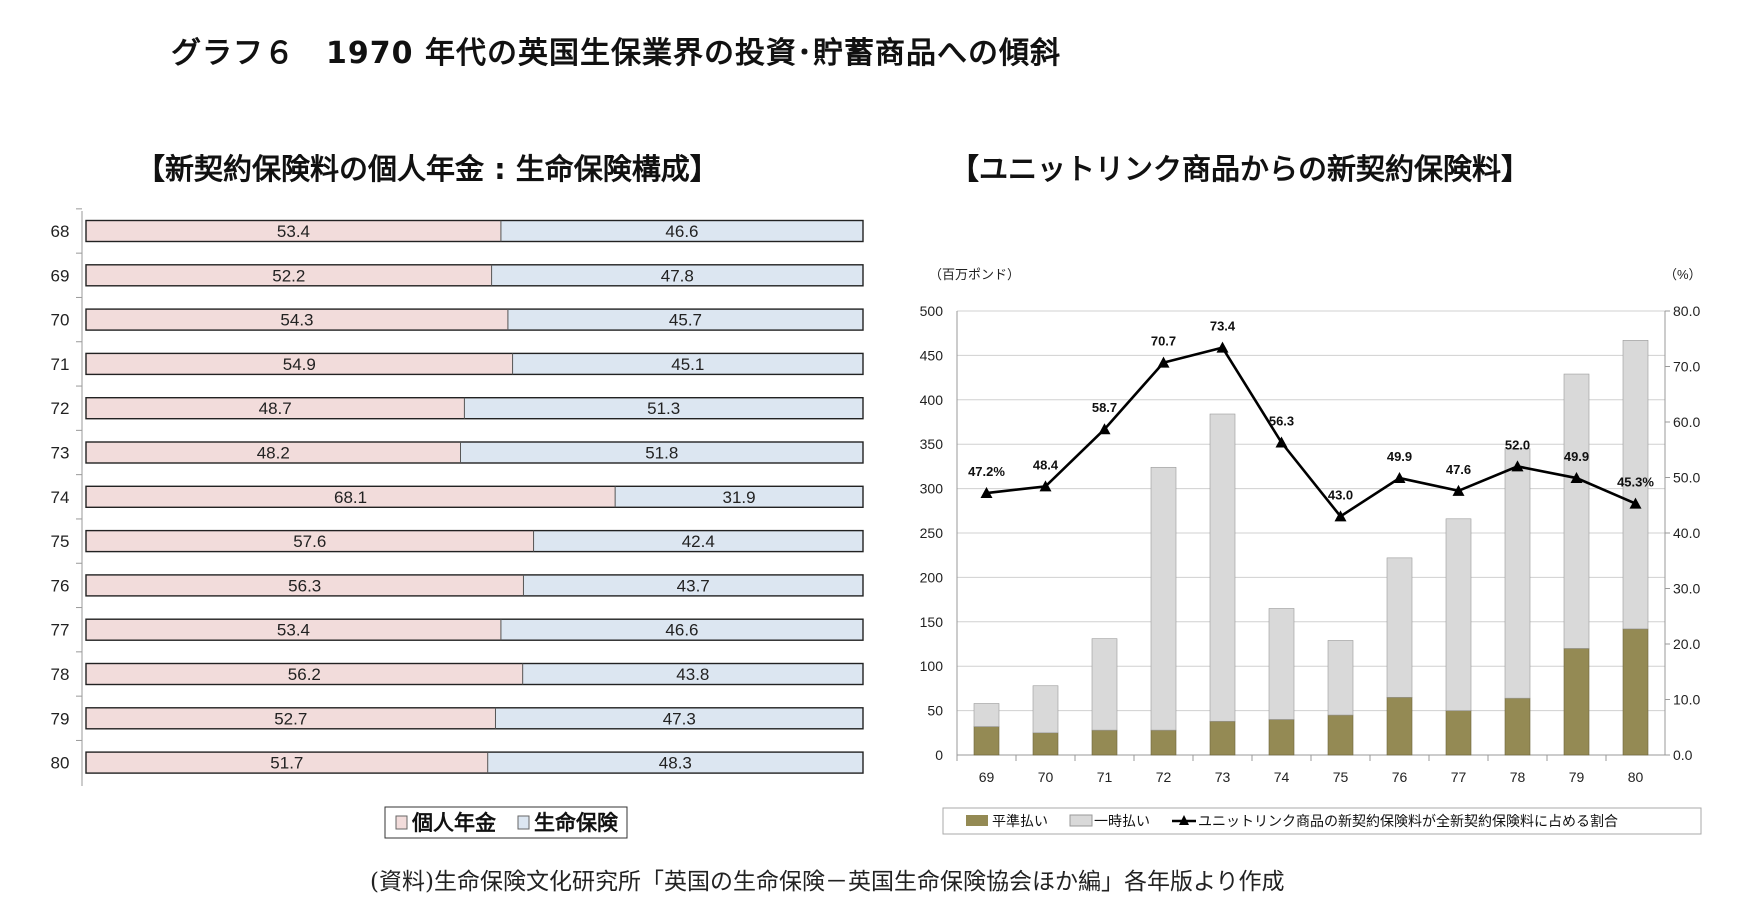  What do you see at coordinates (293, 231) in the screenshot?
I see `data-label: 53.4` at bounding box center [293, 231].